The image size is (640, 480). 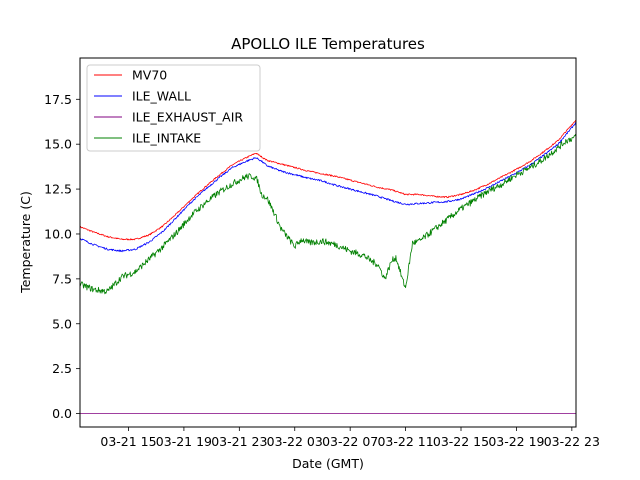 I want to click on legend-label-ile-exhaust-air: ILE_EXHAUST_AIR, so click(x=187, y=117).